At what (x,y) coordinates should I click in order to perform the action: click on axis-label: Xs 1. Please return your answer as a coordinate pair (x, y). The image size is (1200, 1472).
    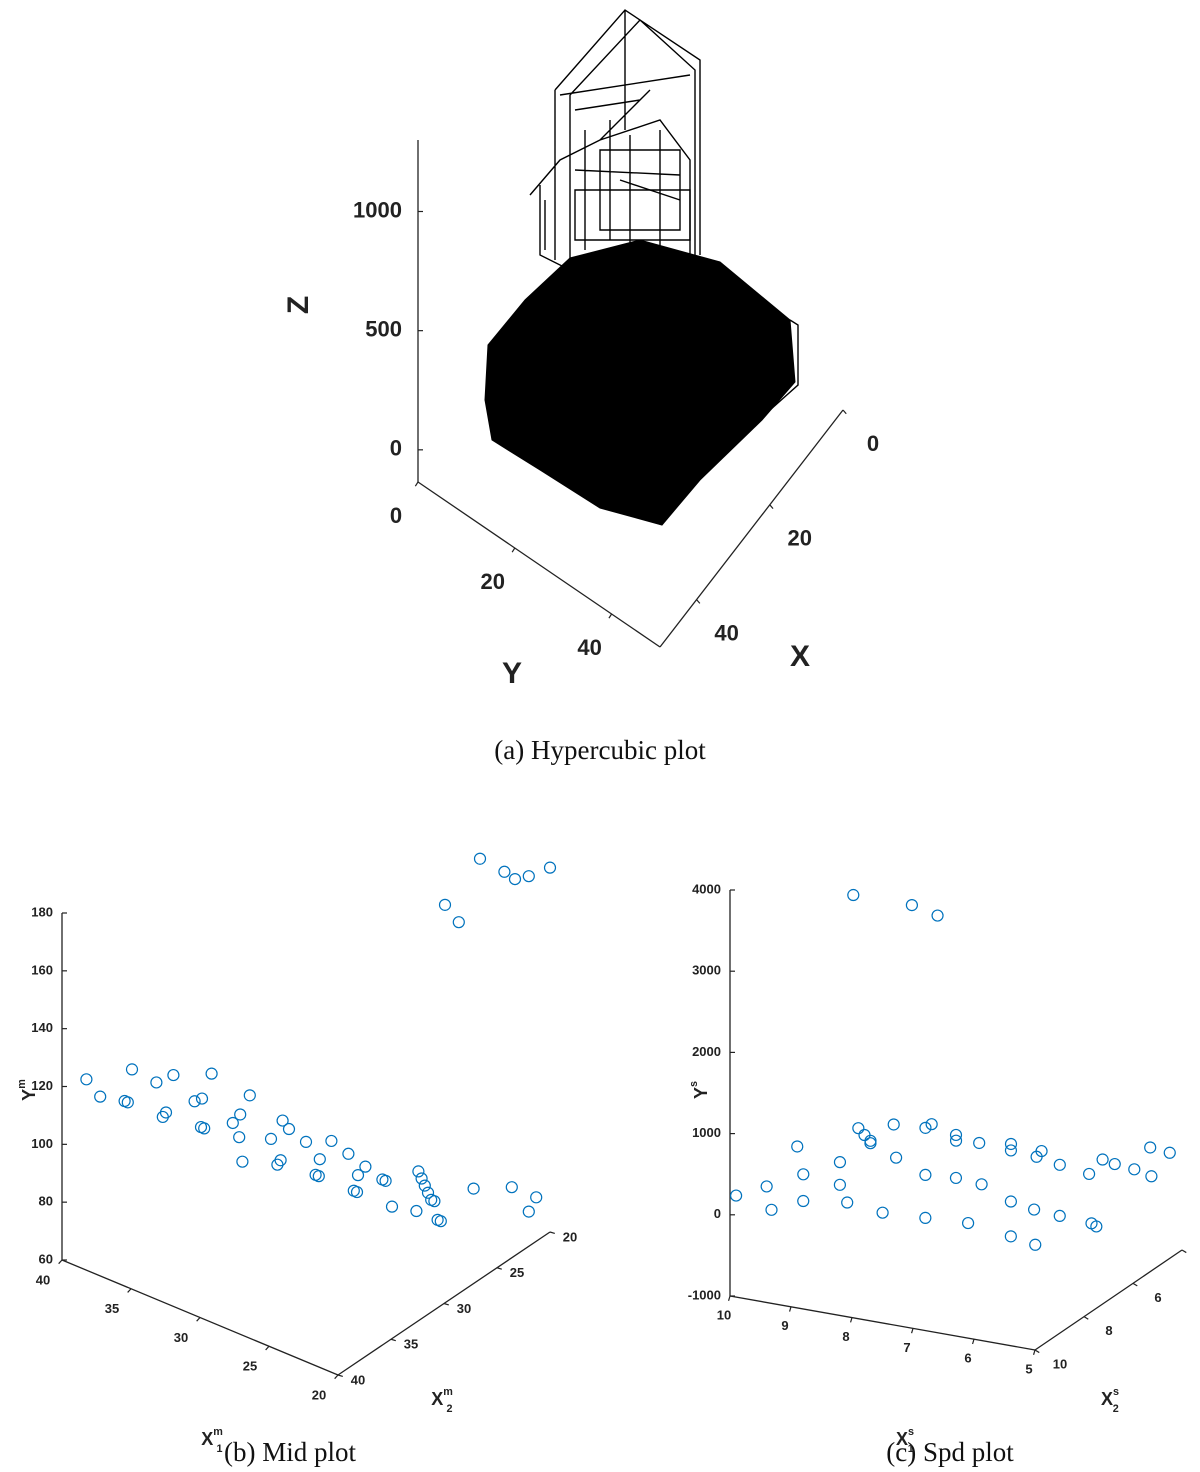
    Looking at the image, I should click on (905, 1440).